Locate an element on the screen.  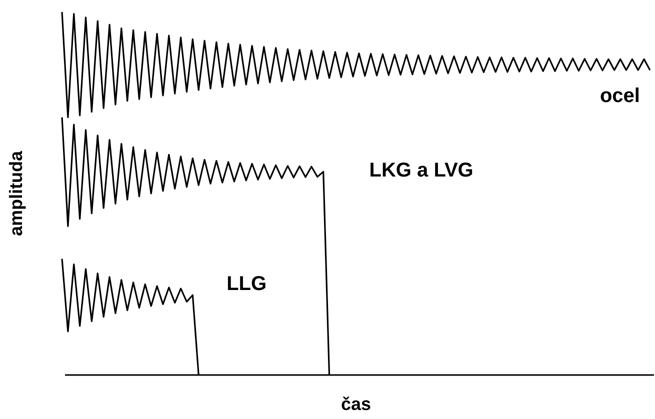
text: LKG a LVG is located at coordinates (421, 171).